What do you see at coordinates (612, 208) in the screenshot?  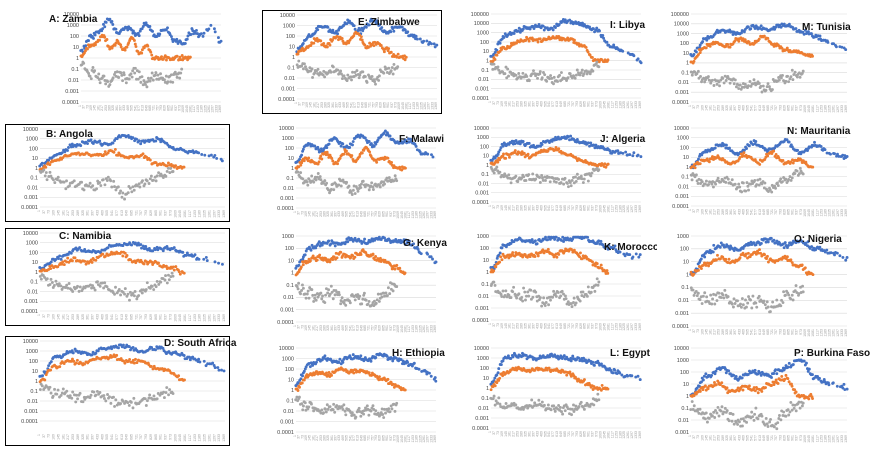 I see `x-tick-label: 1117` at bounding box center [612, 208].